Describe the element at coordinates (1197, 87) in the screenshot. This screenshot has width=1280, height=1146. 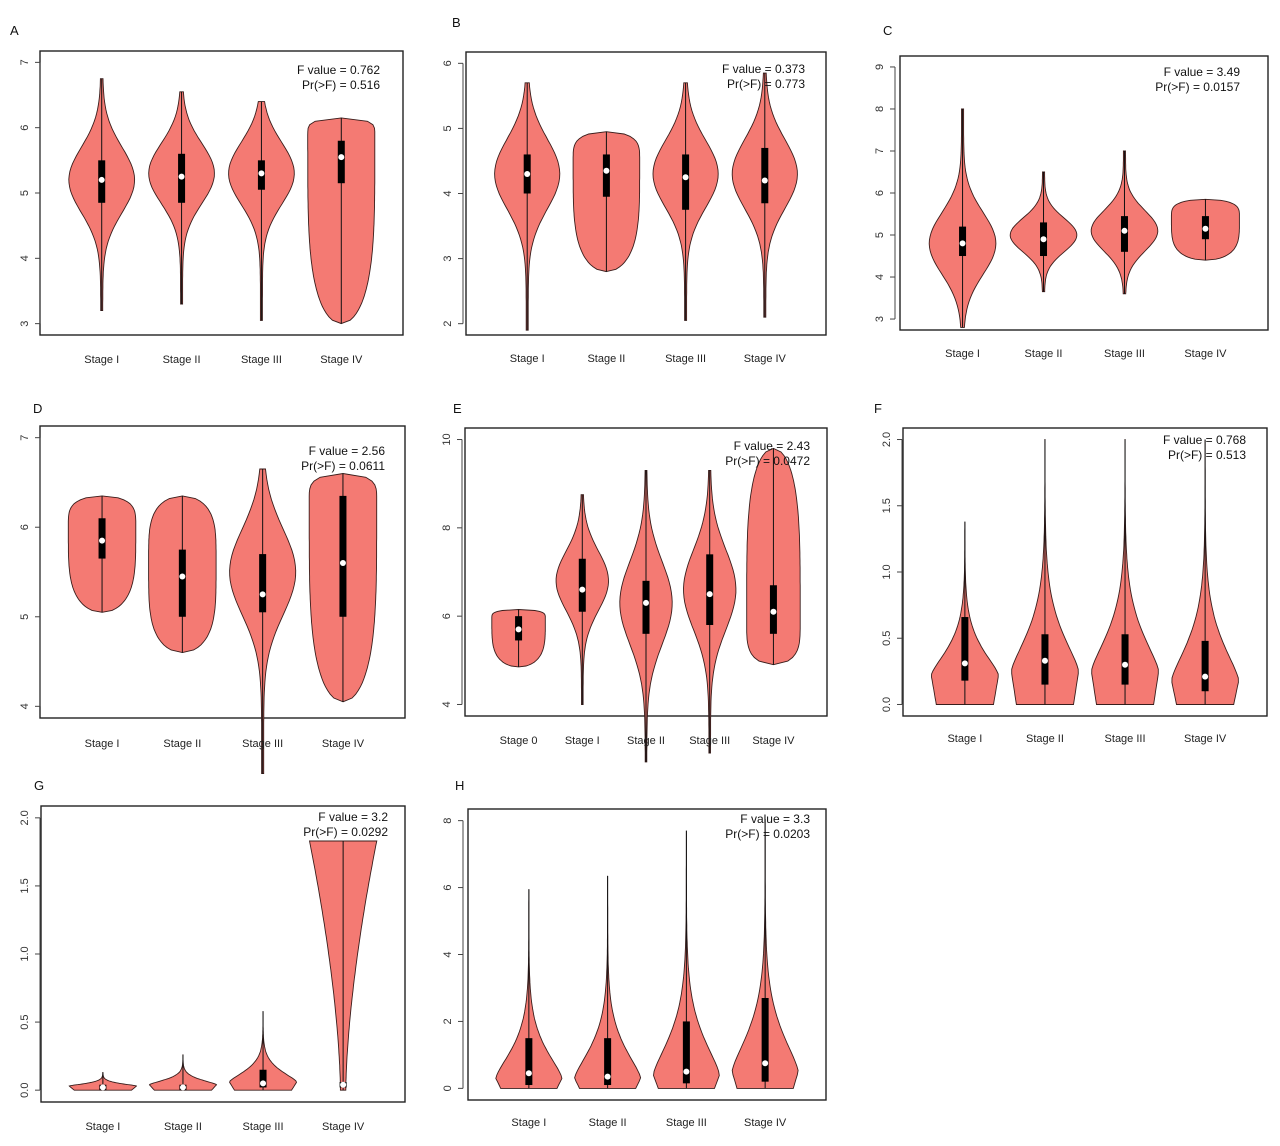
I see `p-value-label: Pr(>F) = 0.0157` at that location.